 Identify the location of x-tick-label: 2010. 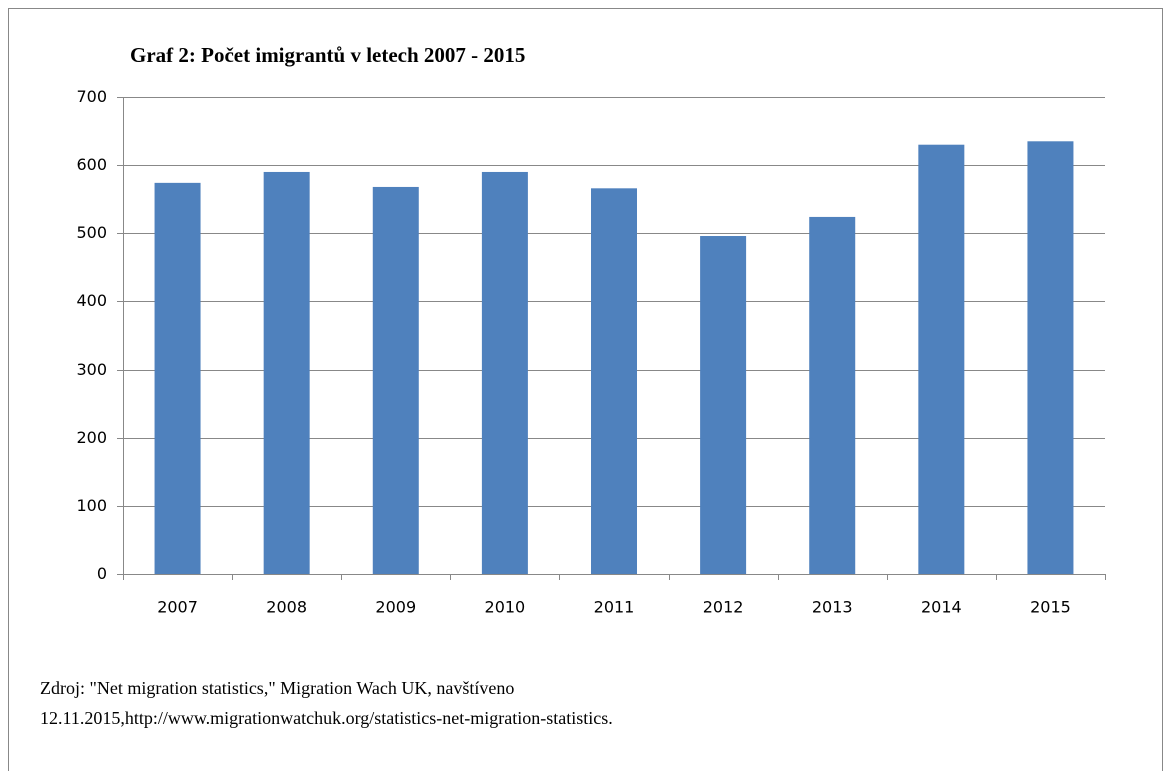
(505, 607).